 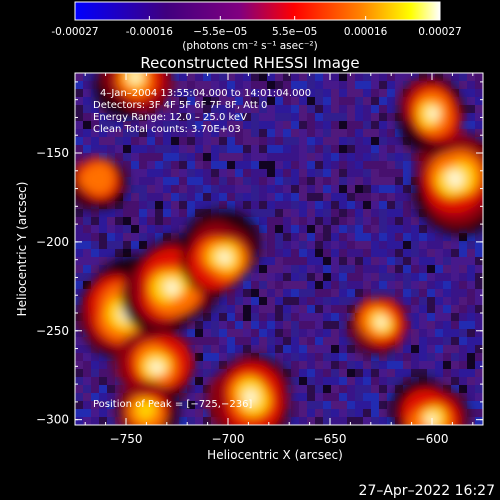 I want to click on x-tick-label: −600, so click(x=432, y=439).